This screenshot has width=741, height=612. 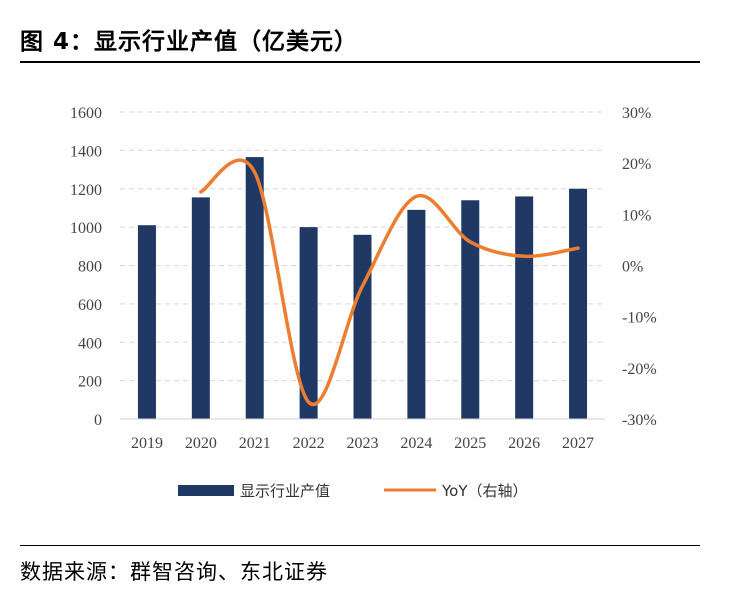 I want to click on right-tick-label: -10%, so click(x=639, y=318).